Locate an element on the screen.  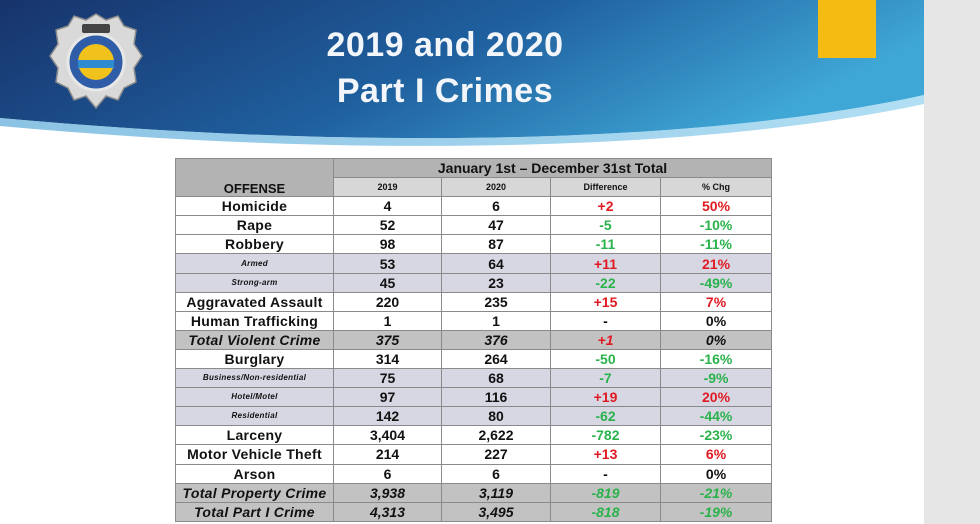
table-row: Strong-arm 45 23 -22 -49% is located at coordinates (474, 282).